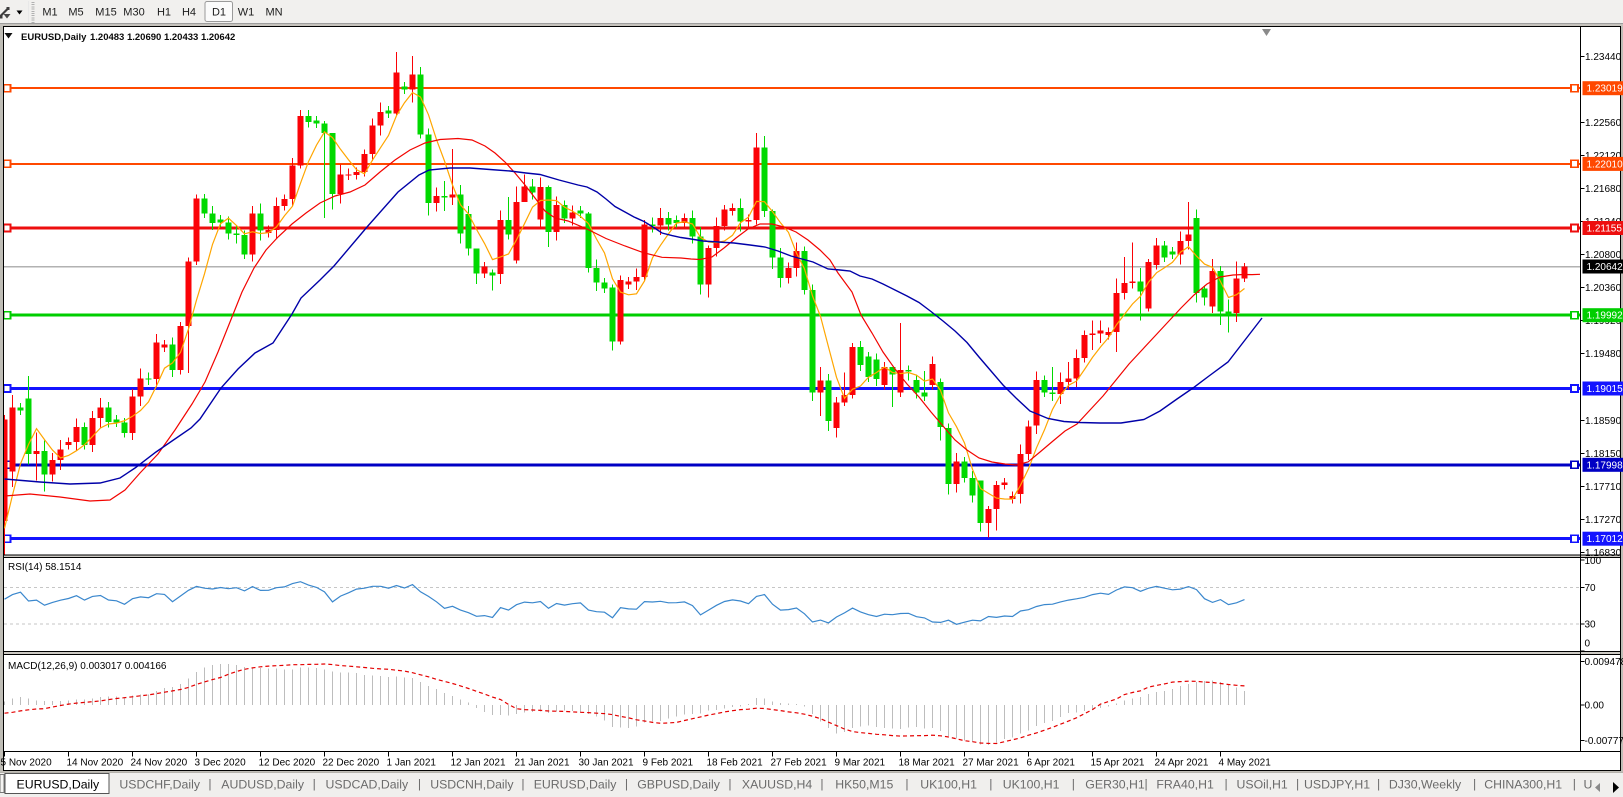  Describe the element at coordinates (159, 763) in the screenshot. I see `svg-text: 24 Nov 2020` at that location.